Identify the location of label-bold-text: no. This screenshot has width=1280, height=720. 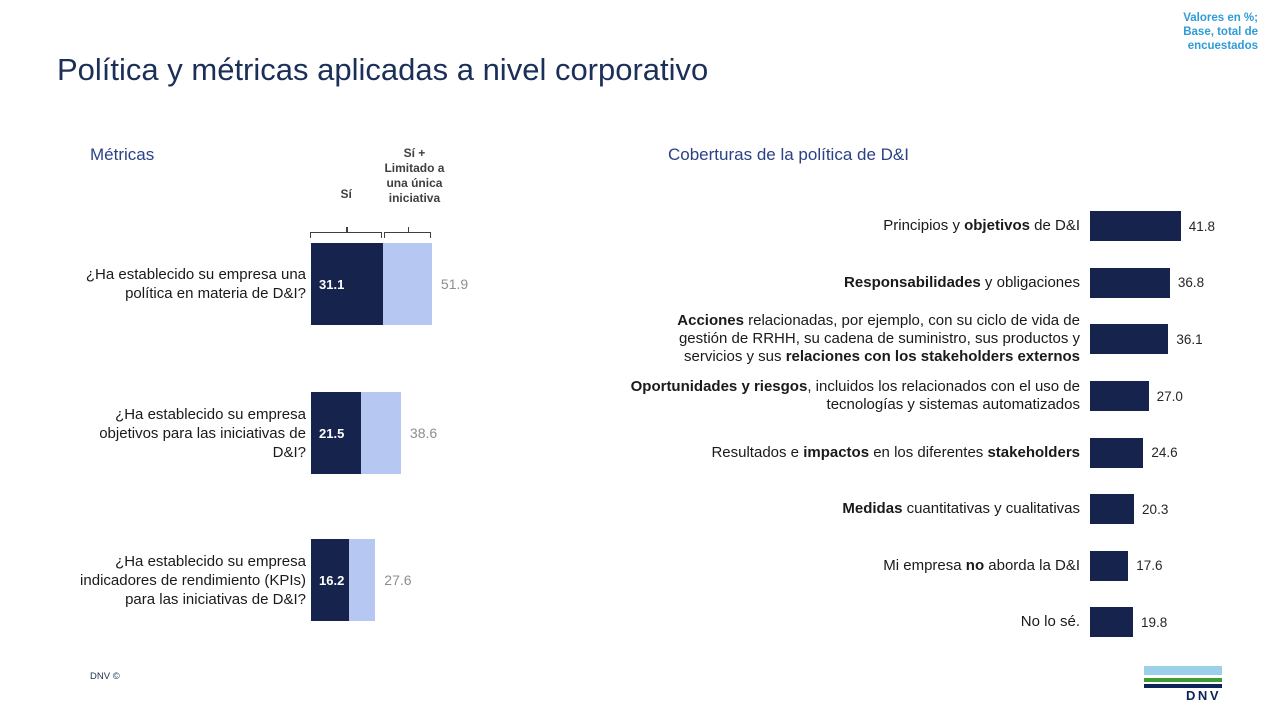
(975, 565).